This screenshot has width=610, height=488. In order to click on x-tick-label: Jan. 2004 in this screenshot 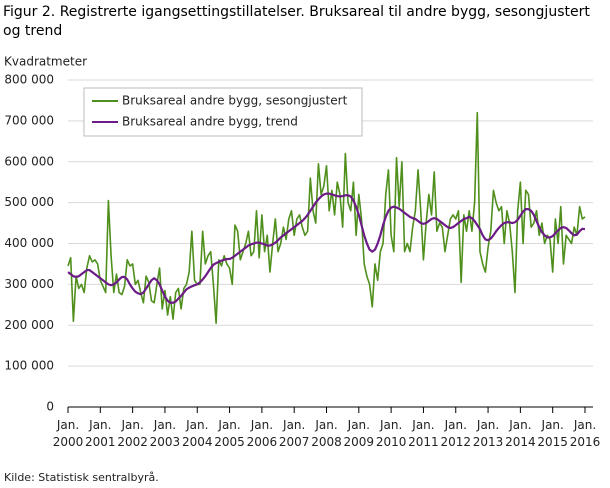, I will do `click(197, 433)`.